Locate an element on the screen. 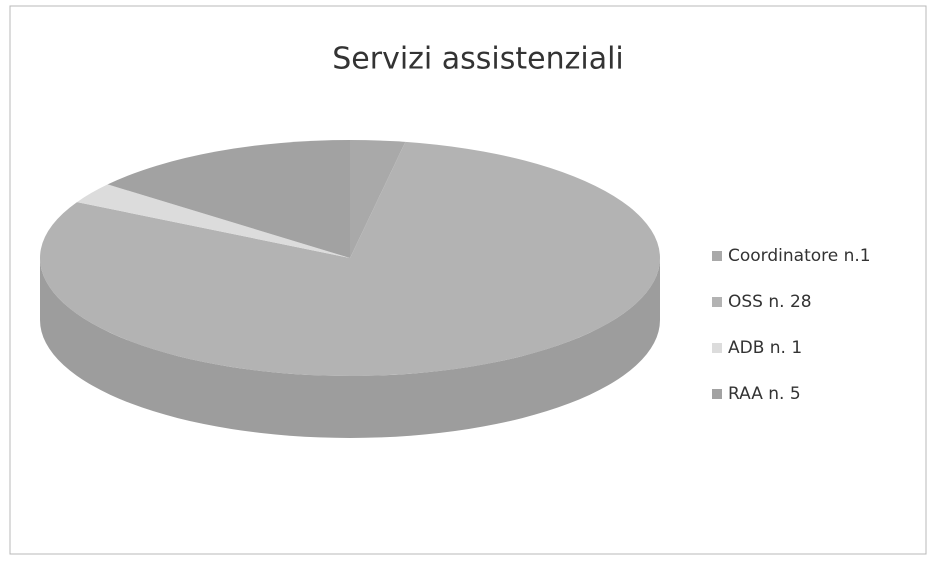  legend-label: OSS n. 28 is located at coordinates (770, 302).